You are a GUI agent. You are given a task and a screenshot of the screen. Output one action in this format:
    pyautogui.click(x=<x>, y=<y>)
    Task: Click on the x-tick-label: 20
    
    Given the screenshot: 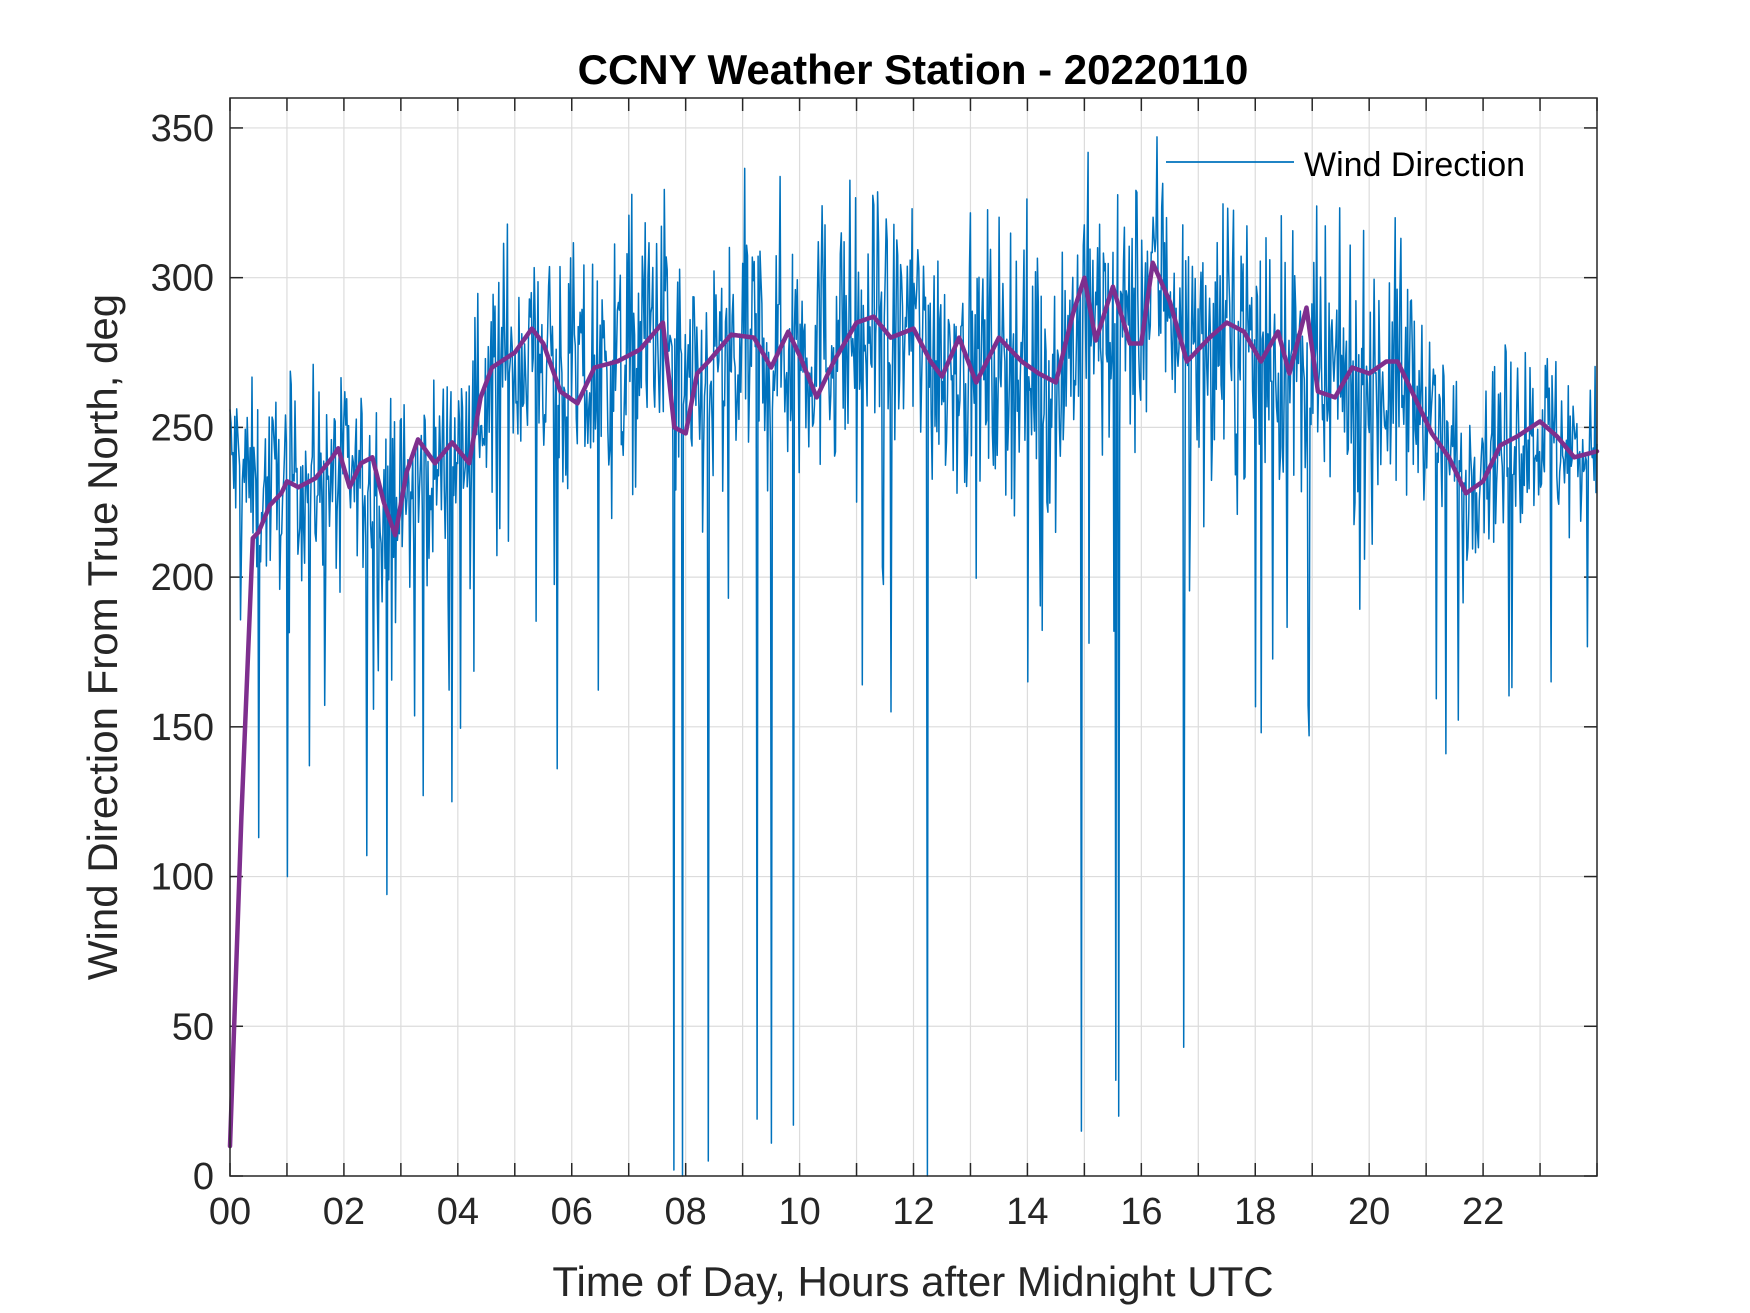 What is the action you would take?
    pyautogui.click(x=1369, y=1212)
    